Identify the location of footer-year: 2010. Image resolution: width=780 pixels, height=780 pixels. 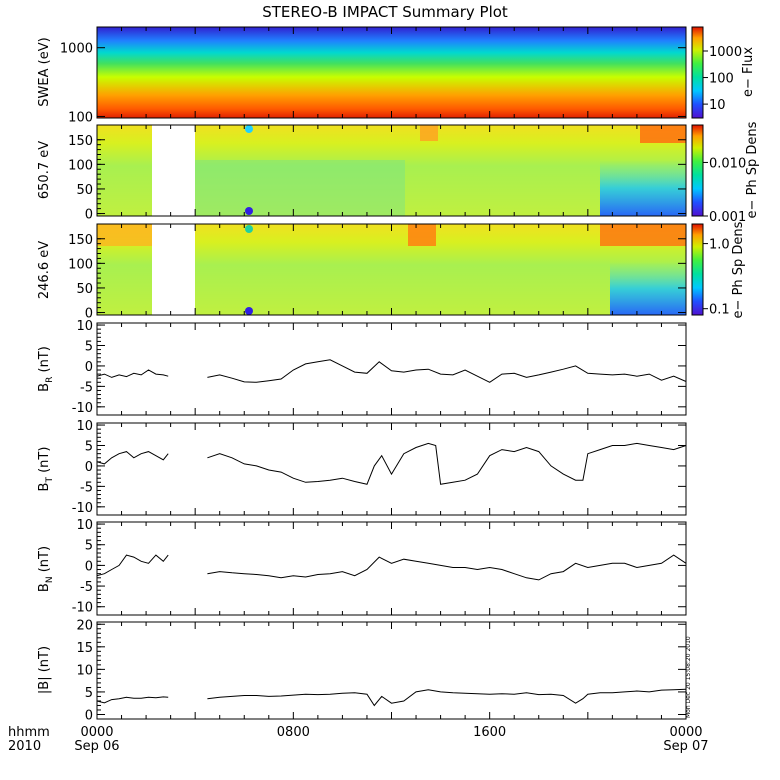
(24, 746).